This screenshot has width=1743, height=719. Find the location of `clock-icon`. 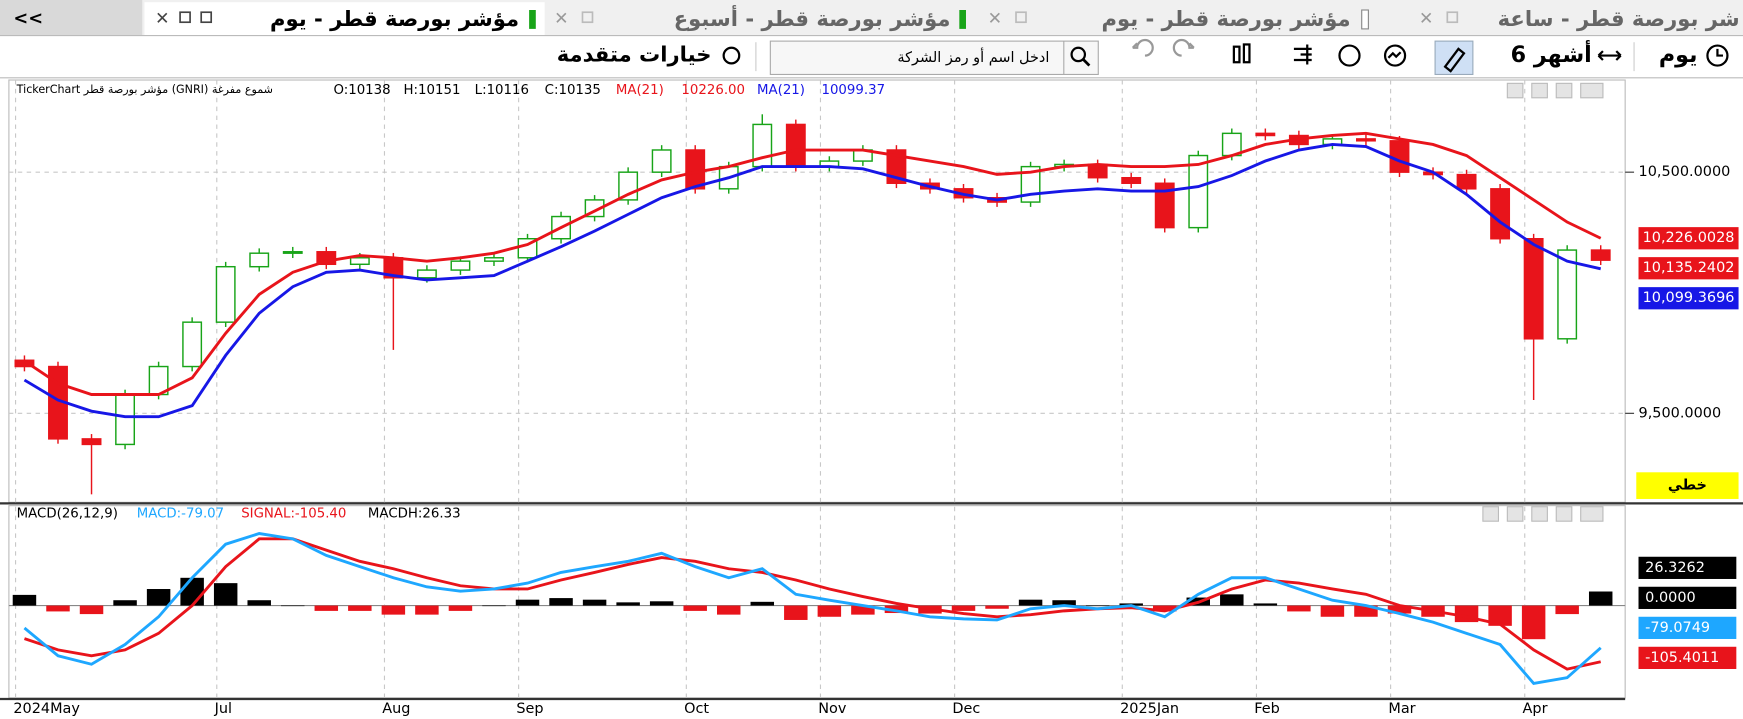

clock-icon is located at coordinates (1717, 55).